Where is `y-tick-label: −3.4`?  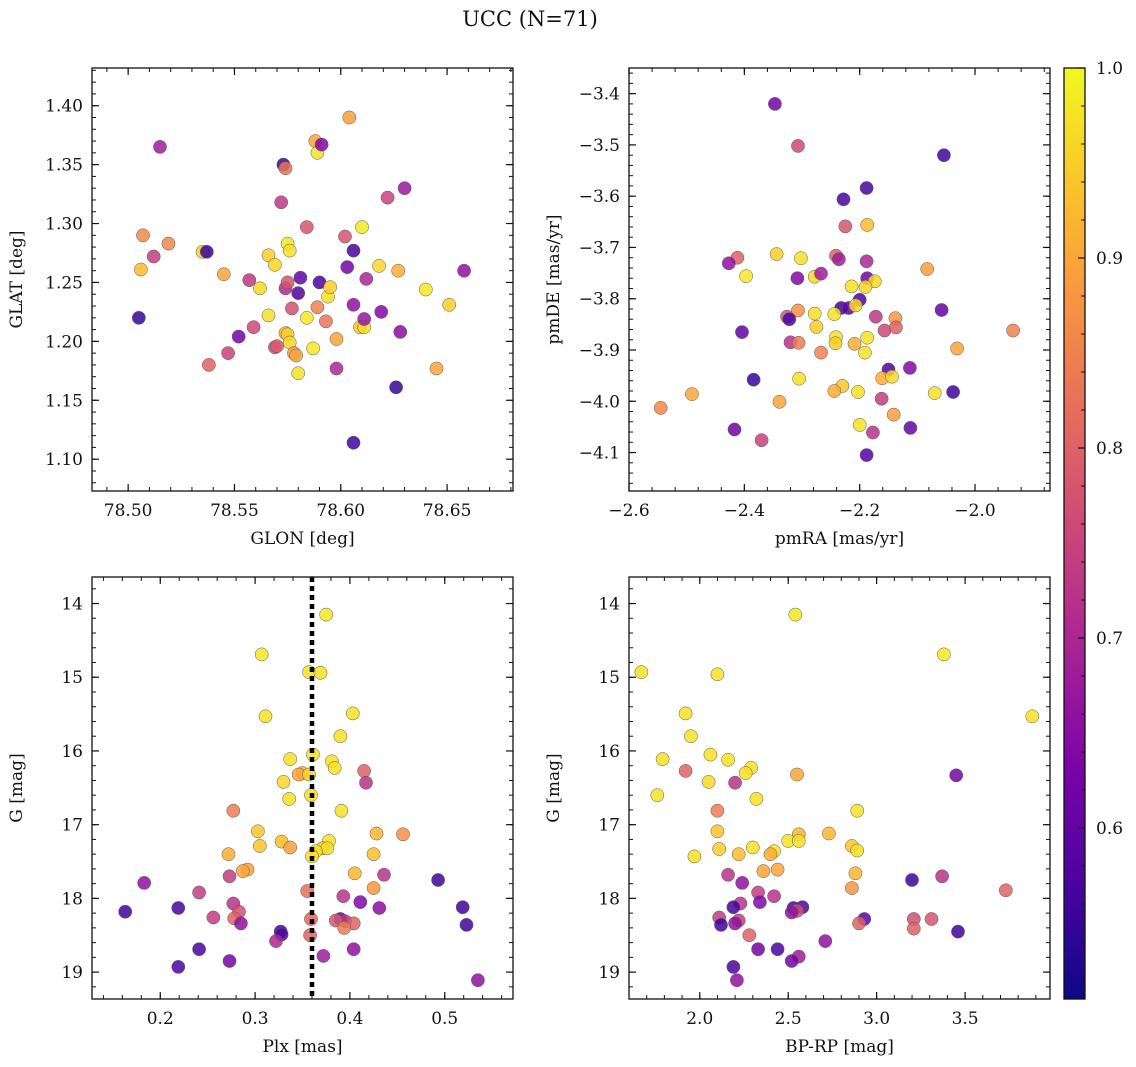
y-tick-label: −3.4 is located at coordinates (599, 95).